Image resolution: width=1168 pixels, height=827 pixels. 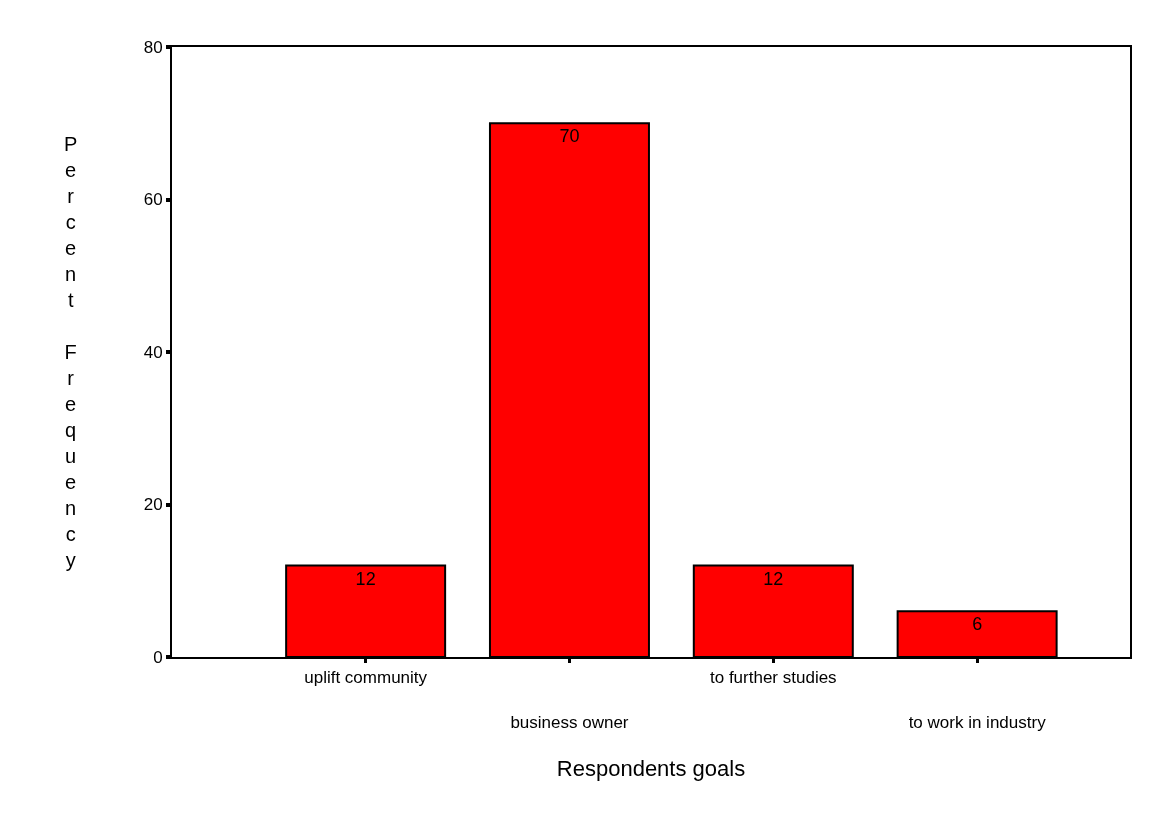 I want to click on x-tick-label: uplift community, so click(x=366, y=678).